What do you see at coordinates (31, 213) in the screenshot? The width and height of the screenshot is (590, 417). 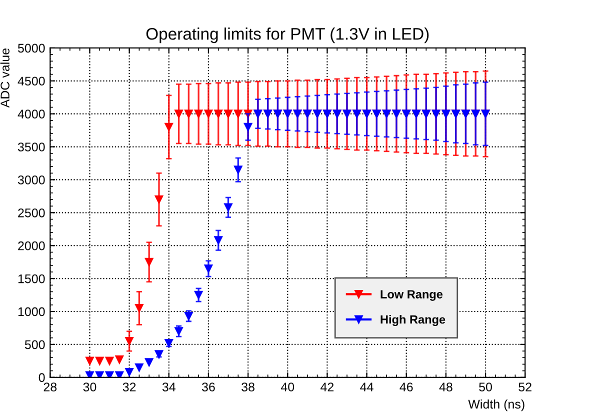 I see `y-tick-label: 2500` at bounding box center [31, 213].